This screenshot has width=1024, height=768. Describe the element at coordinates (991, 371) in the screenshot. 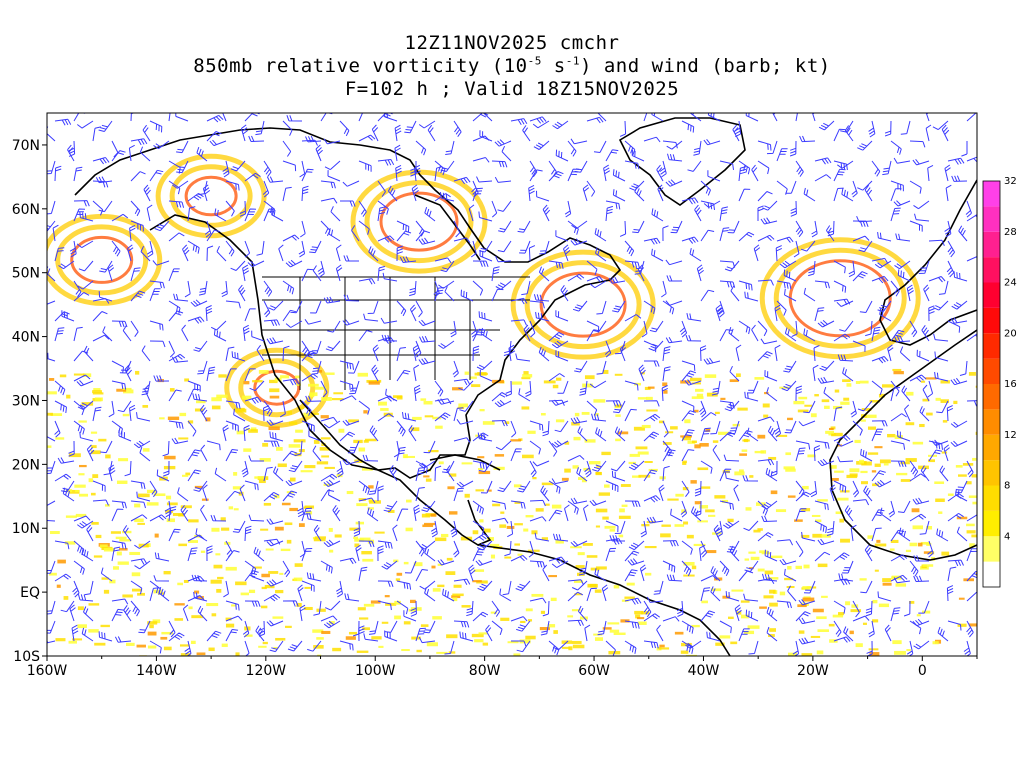

I see `colorbar-segment` at that location.